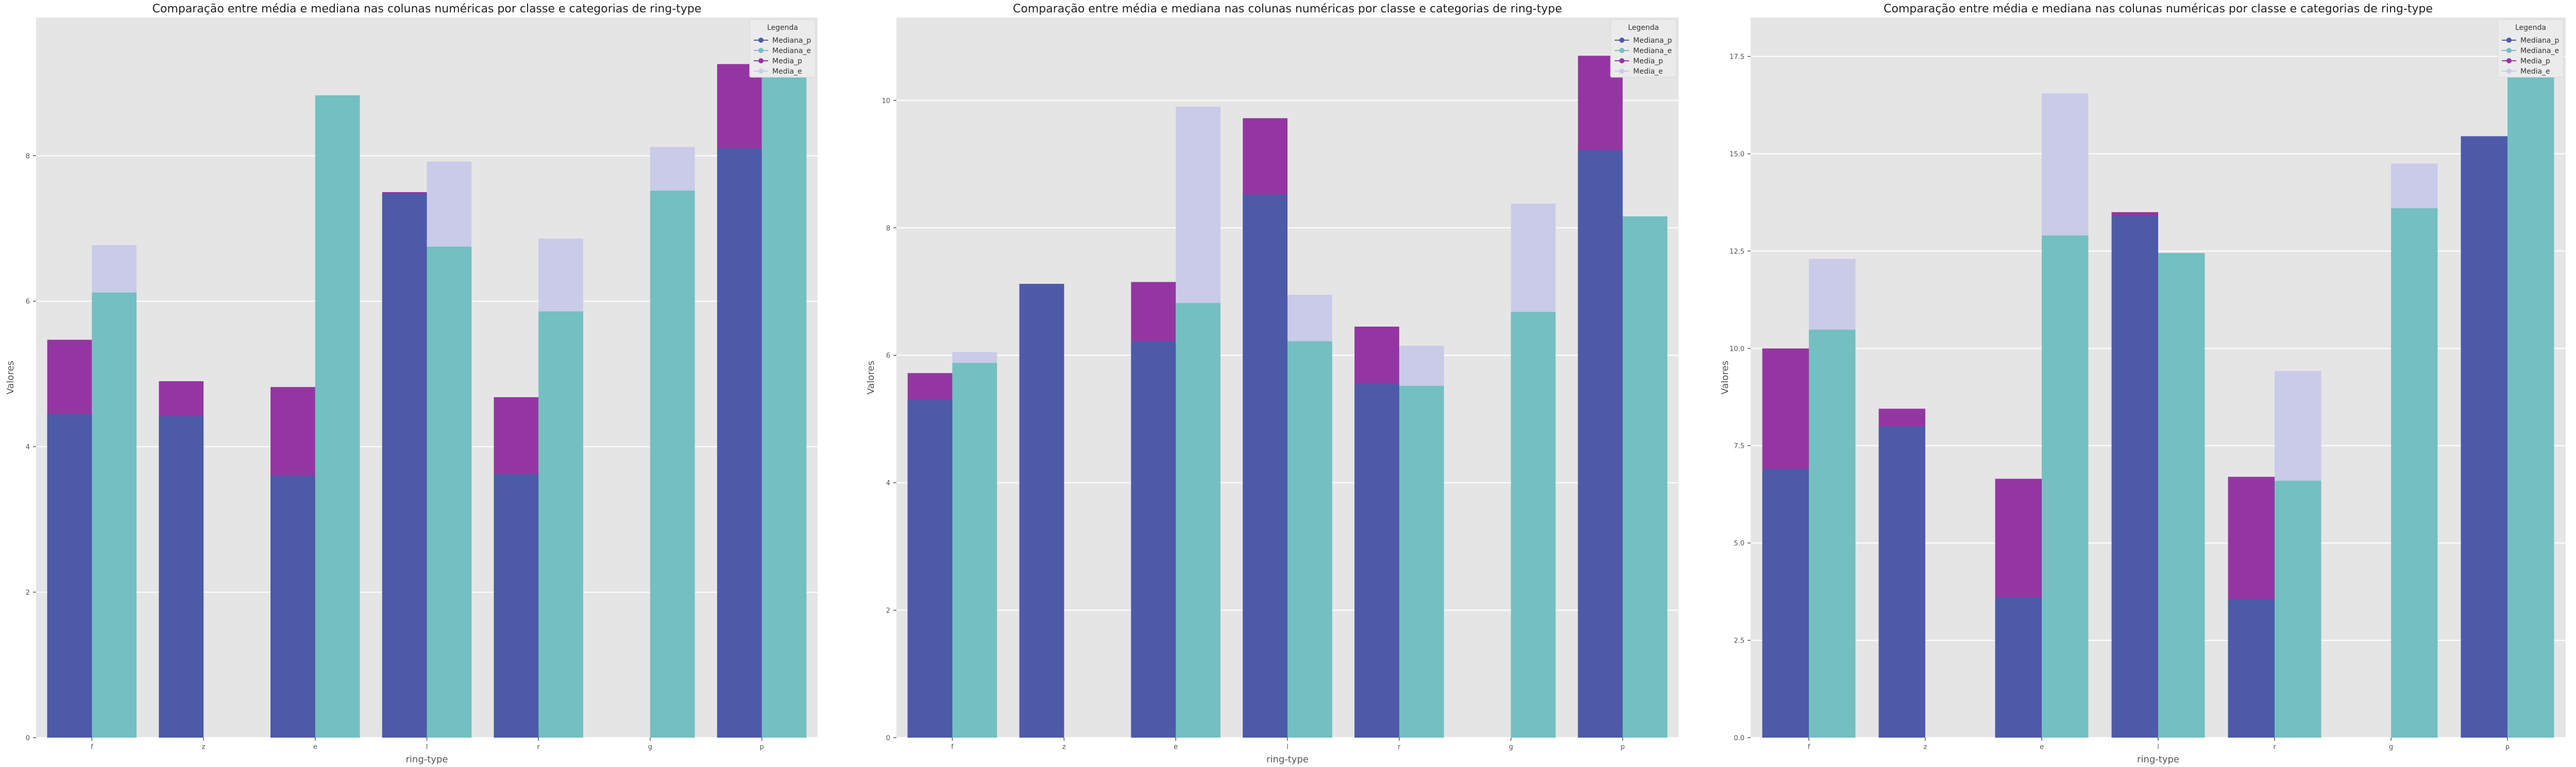 This screenshot has height=767, width=2576. I want to click on y-tick-label: 8, so click(28, 156).